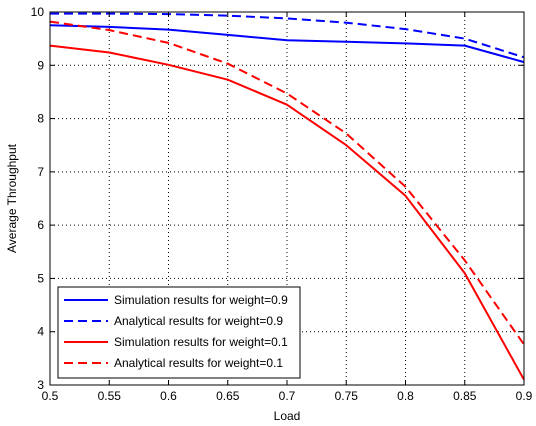  I want to click on y-tick-label: 6, so click(40, 225).